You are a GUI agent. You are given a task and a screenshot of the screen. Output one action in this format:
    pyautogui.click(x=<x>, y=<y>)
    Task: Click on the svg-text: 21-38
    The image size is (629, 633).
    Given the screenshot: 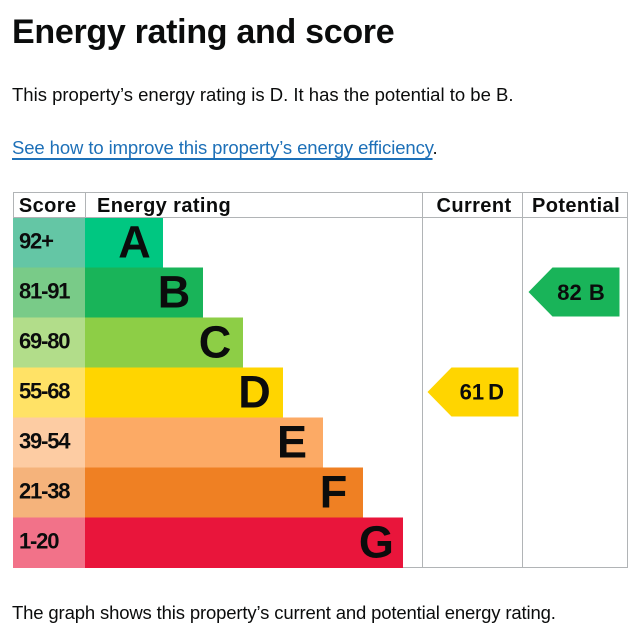 What is the action you would take?
    pyautogui.click(x=44, y=490)
    